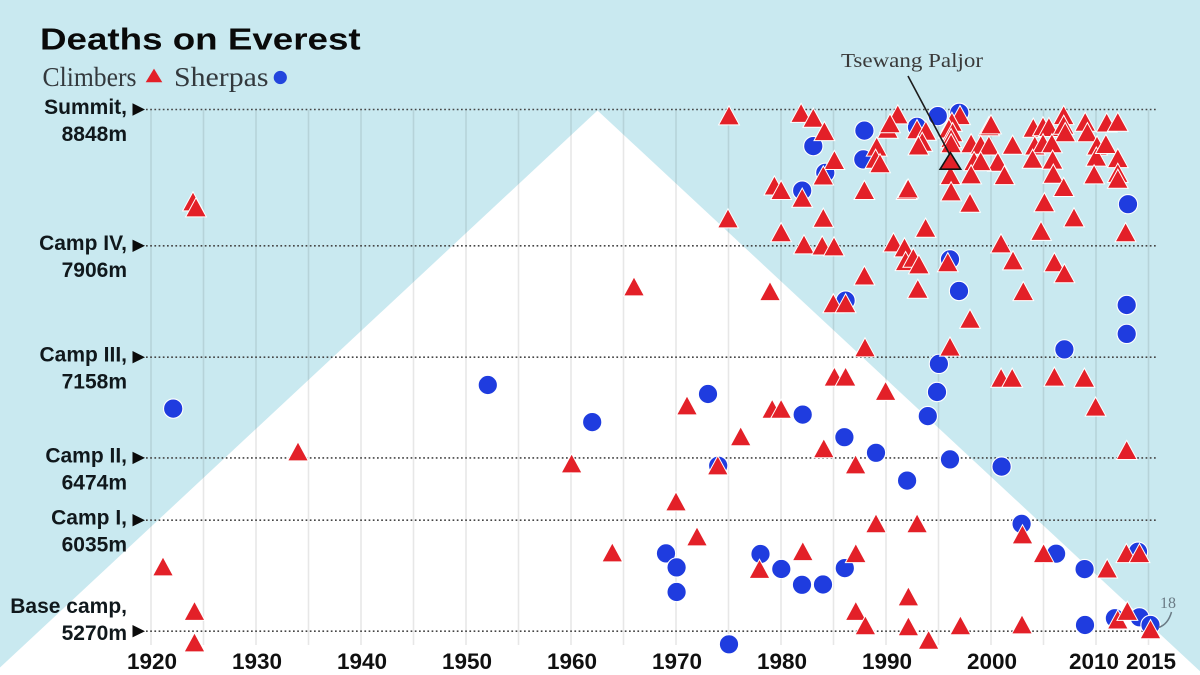 The height and width of the screenshot is (675, 1200). Describe the element at coordinates (362, 661) in the screenshot. I see `svg-text: 1940` at that location.